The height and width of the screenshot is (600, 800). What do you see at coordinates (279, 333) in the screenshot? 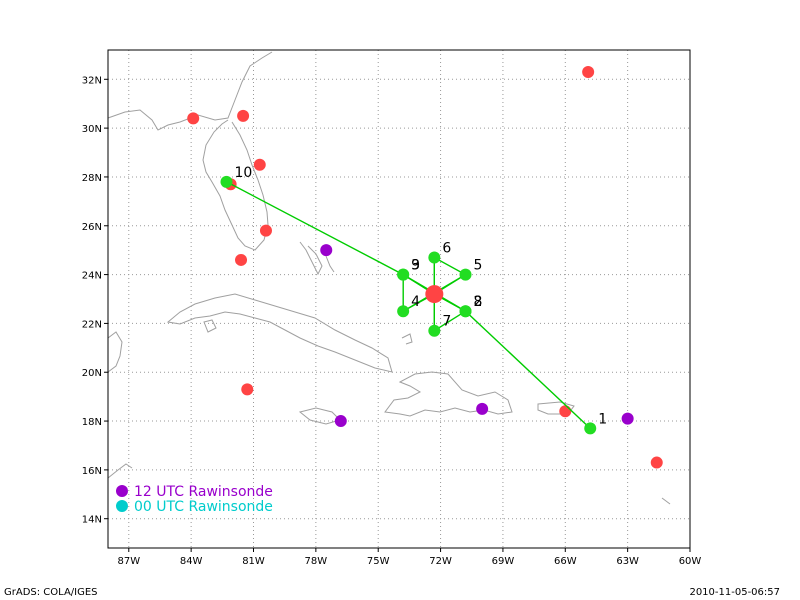
I see `coastline-cuba` at bounding box center [279, 333].